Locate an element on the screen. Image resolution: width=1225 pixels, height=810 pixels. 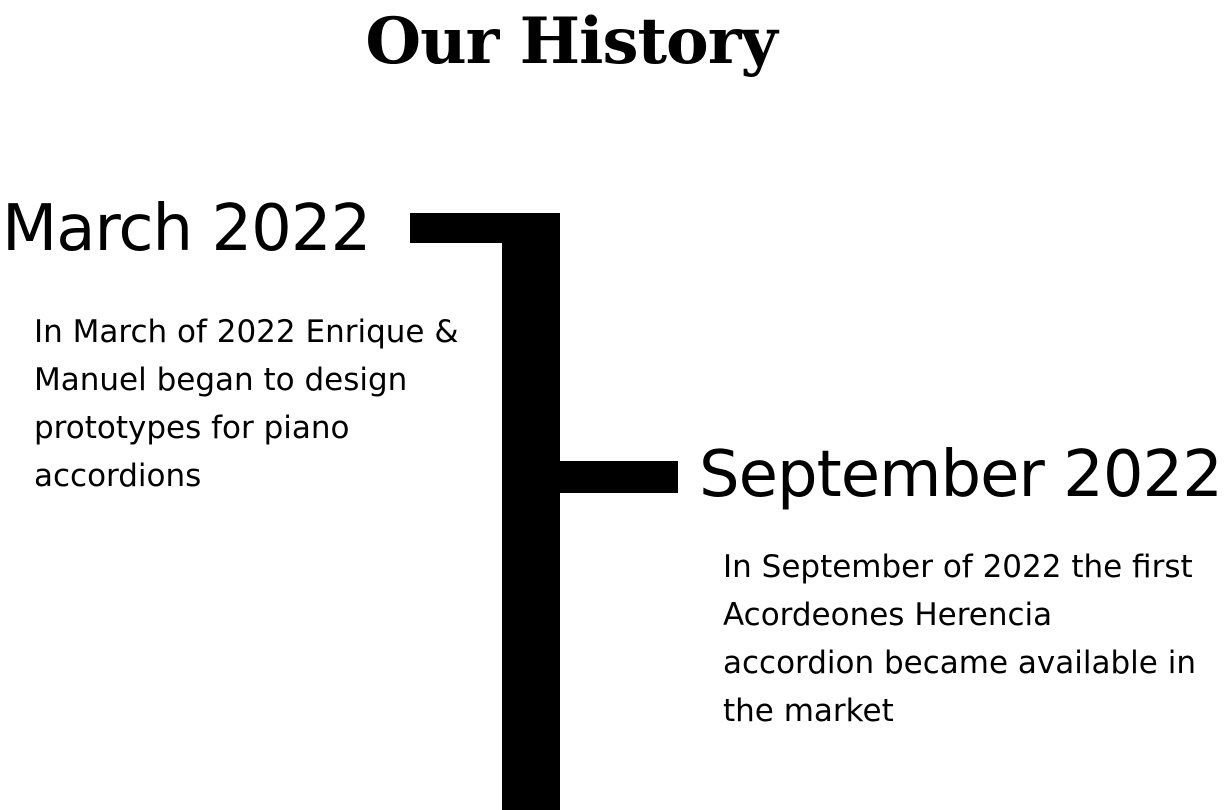
timeline-spine is located at coordinates (531, 511).